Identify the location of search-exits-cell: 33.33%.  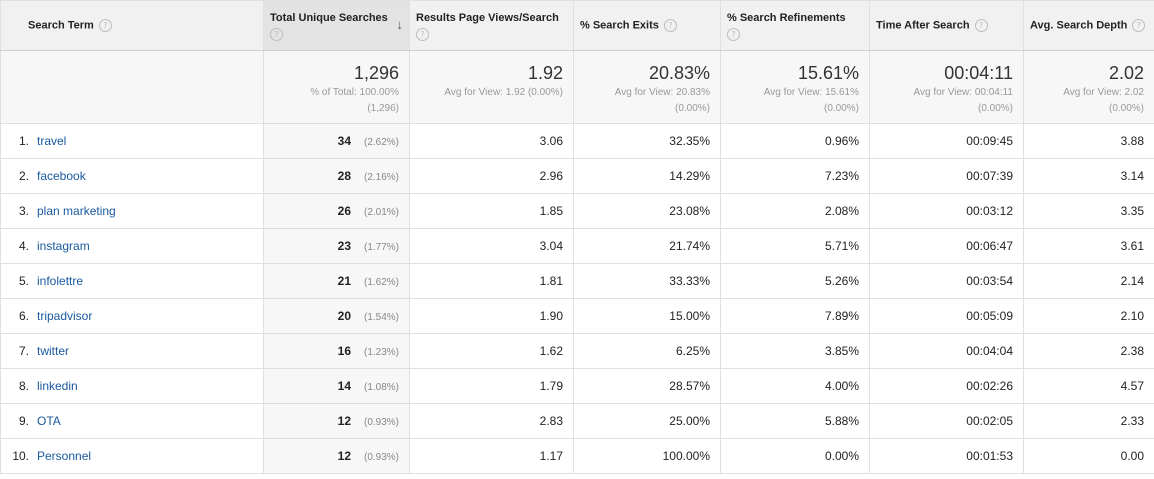
(647, 281).